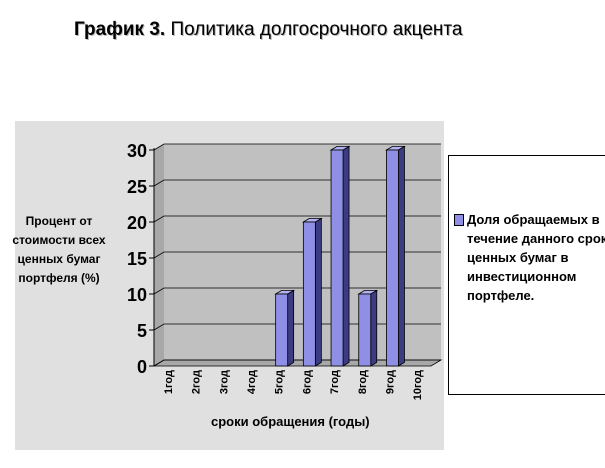 This screenshot has width=605, height=468. Describe the element at coordinates (137, 295) in the screenshot. I see `y-tick-label: 10` at that location.